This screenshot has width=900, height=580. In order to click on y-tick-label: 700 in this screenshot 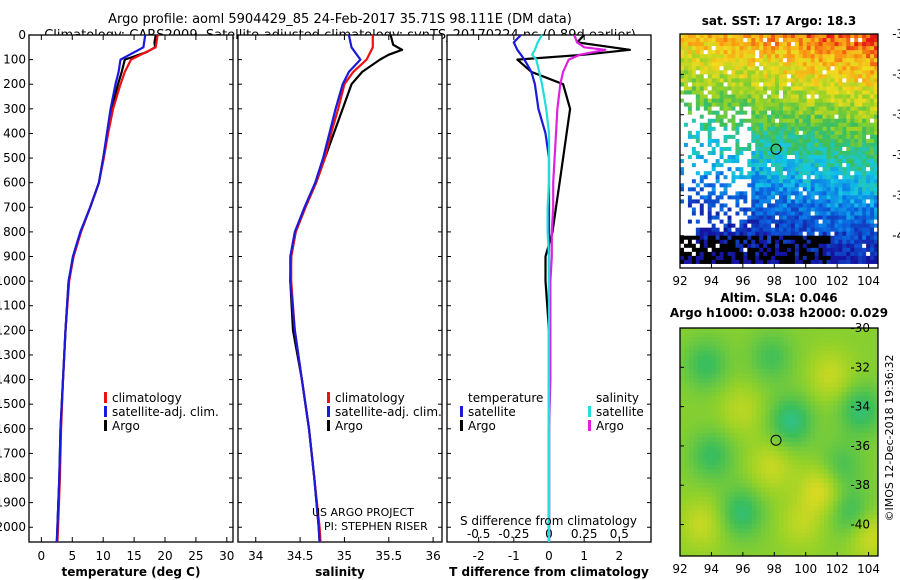, I will do `click(14, 207)`.